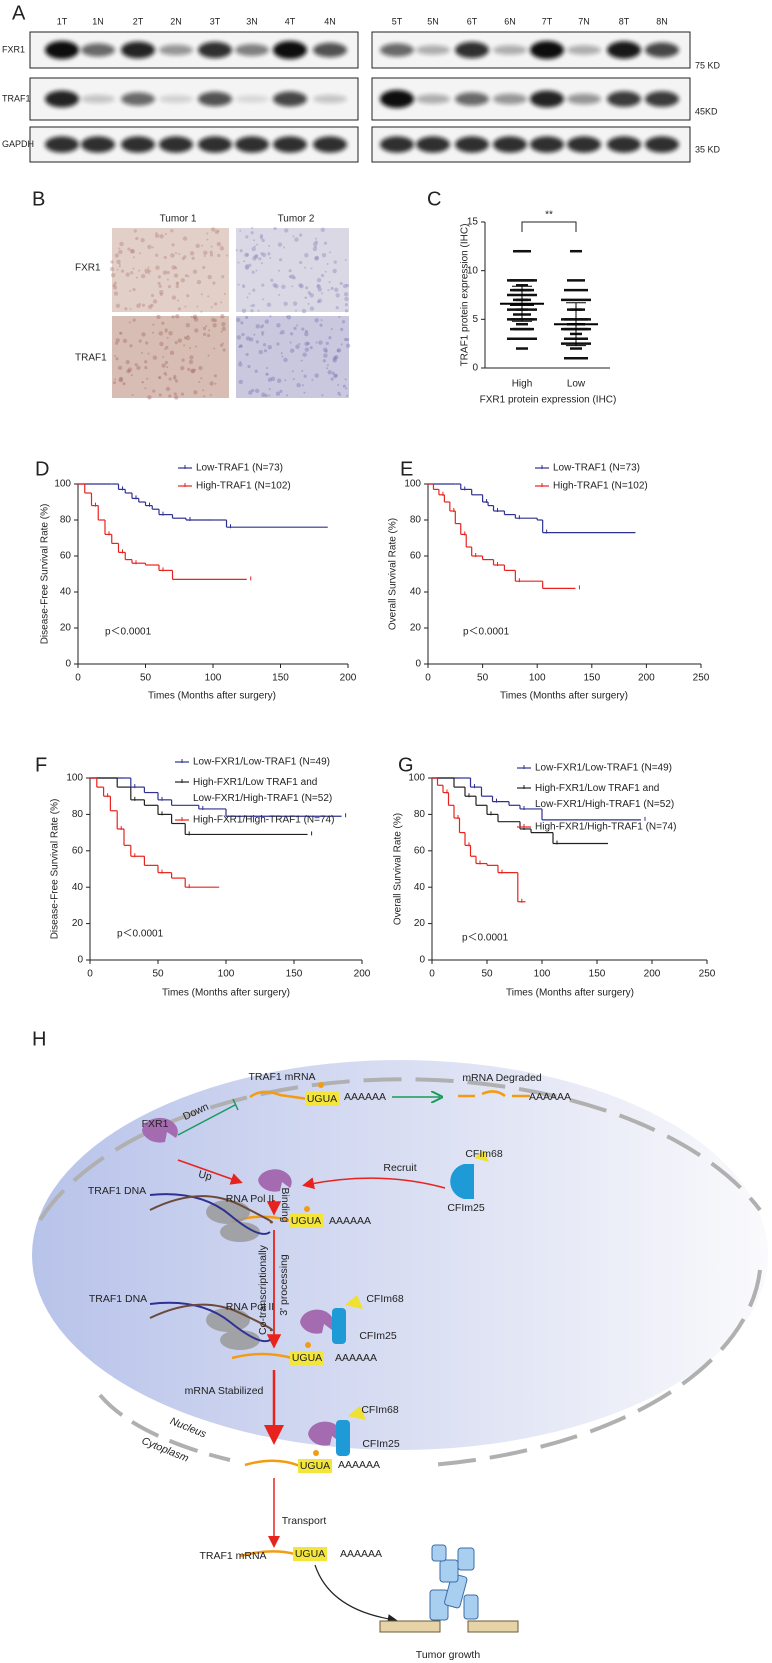  Describe the element at coordinates (465, 295) in the screenshot. I see `y-axis-label: TRAF1 protein expression (IHC)` at that location.